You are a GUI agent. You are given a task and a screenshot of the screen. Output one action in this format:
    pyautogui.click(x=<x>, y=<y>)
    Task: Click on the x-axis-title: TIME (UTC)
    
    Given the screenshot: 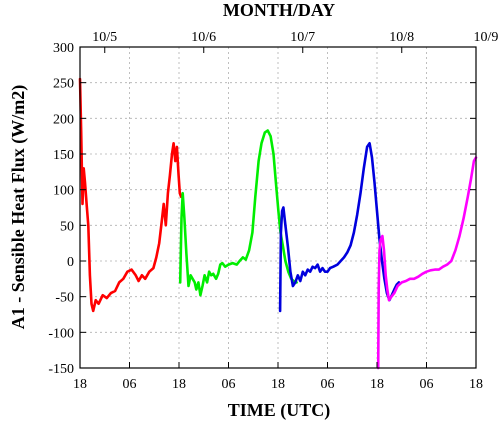 What is the action you would take?
    pyautogui.click(x=279, y=410)
    